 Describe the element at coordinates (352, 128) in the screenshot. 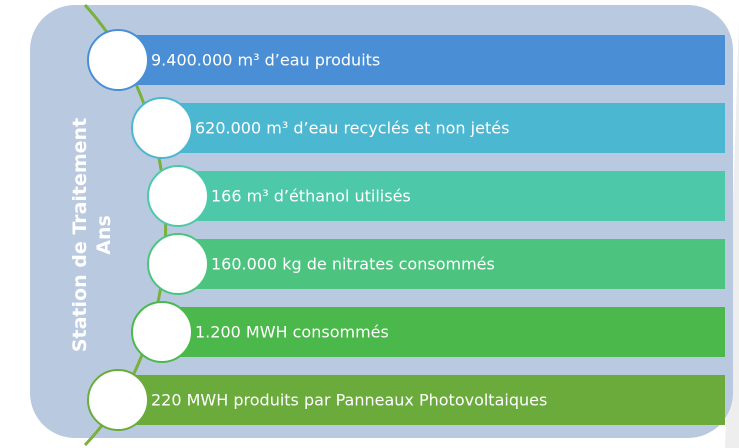

I see `item-label: 620.000 m³ d’eau recyclés et non jetés` at that location.